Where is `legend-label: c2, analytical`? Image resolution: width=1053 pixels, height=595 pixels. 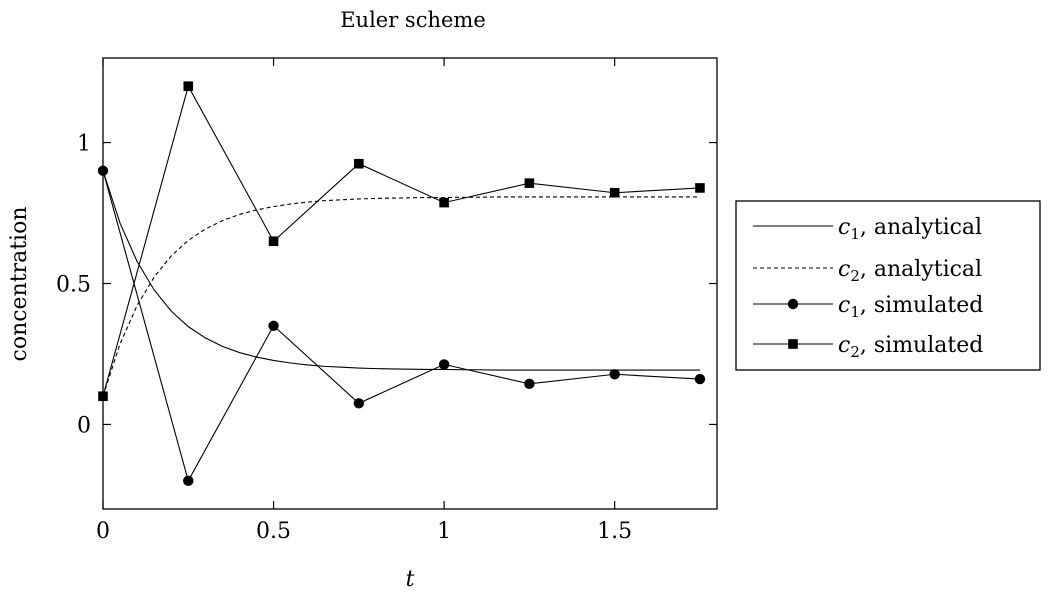
legend-label: c2, analytical is located at coordinates (910, 271).